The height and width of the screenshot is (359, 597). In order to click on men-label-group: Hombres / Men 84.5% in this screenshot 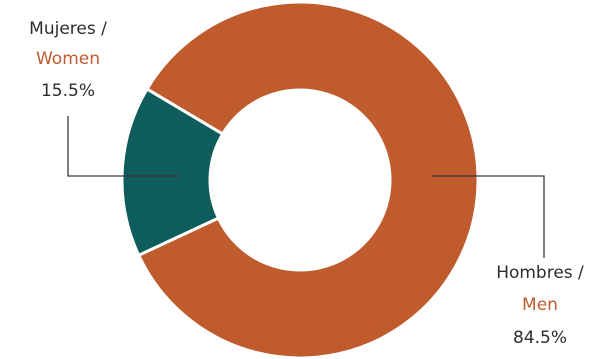, I will do `click(540, 305)`.